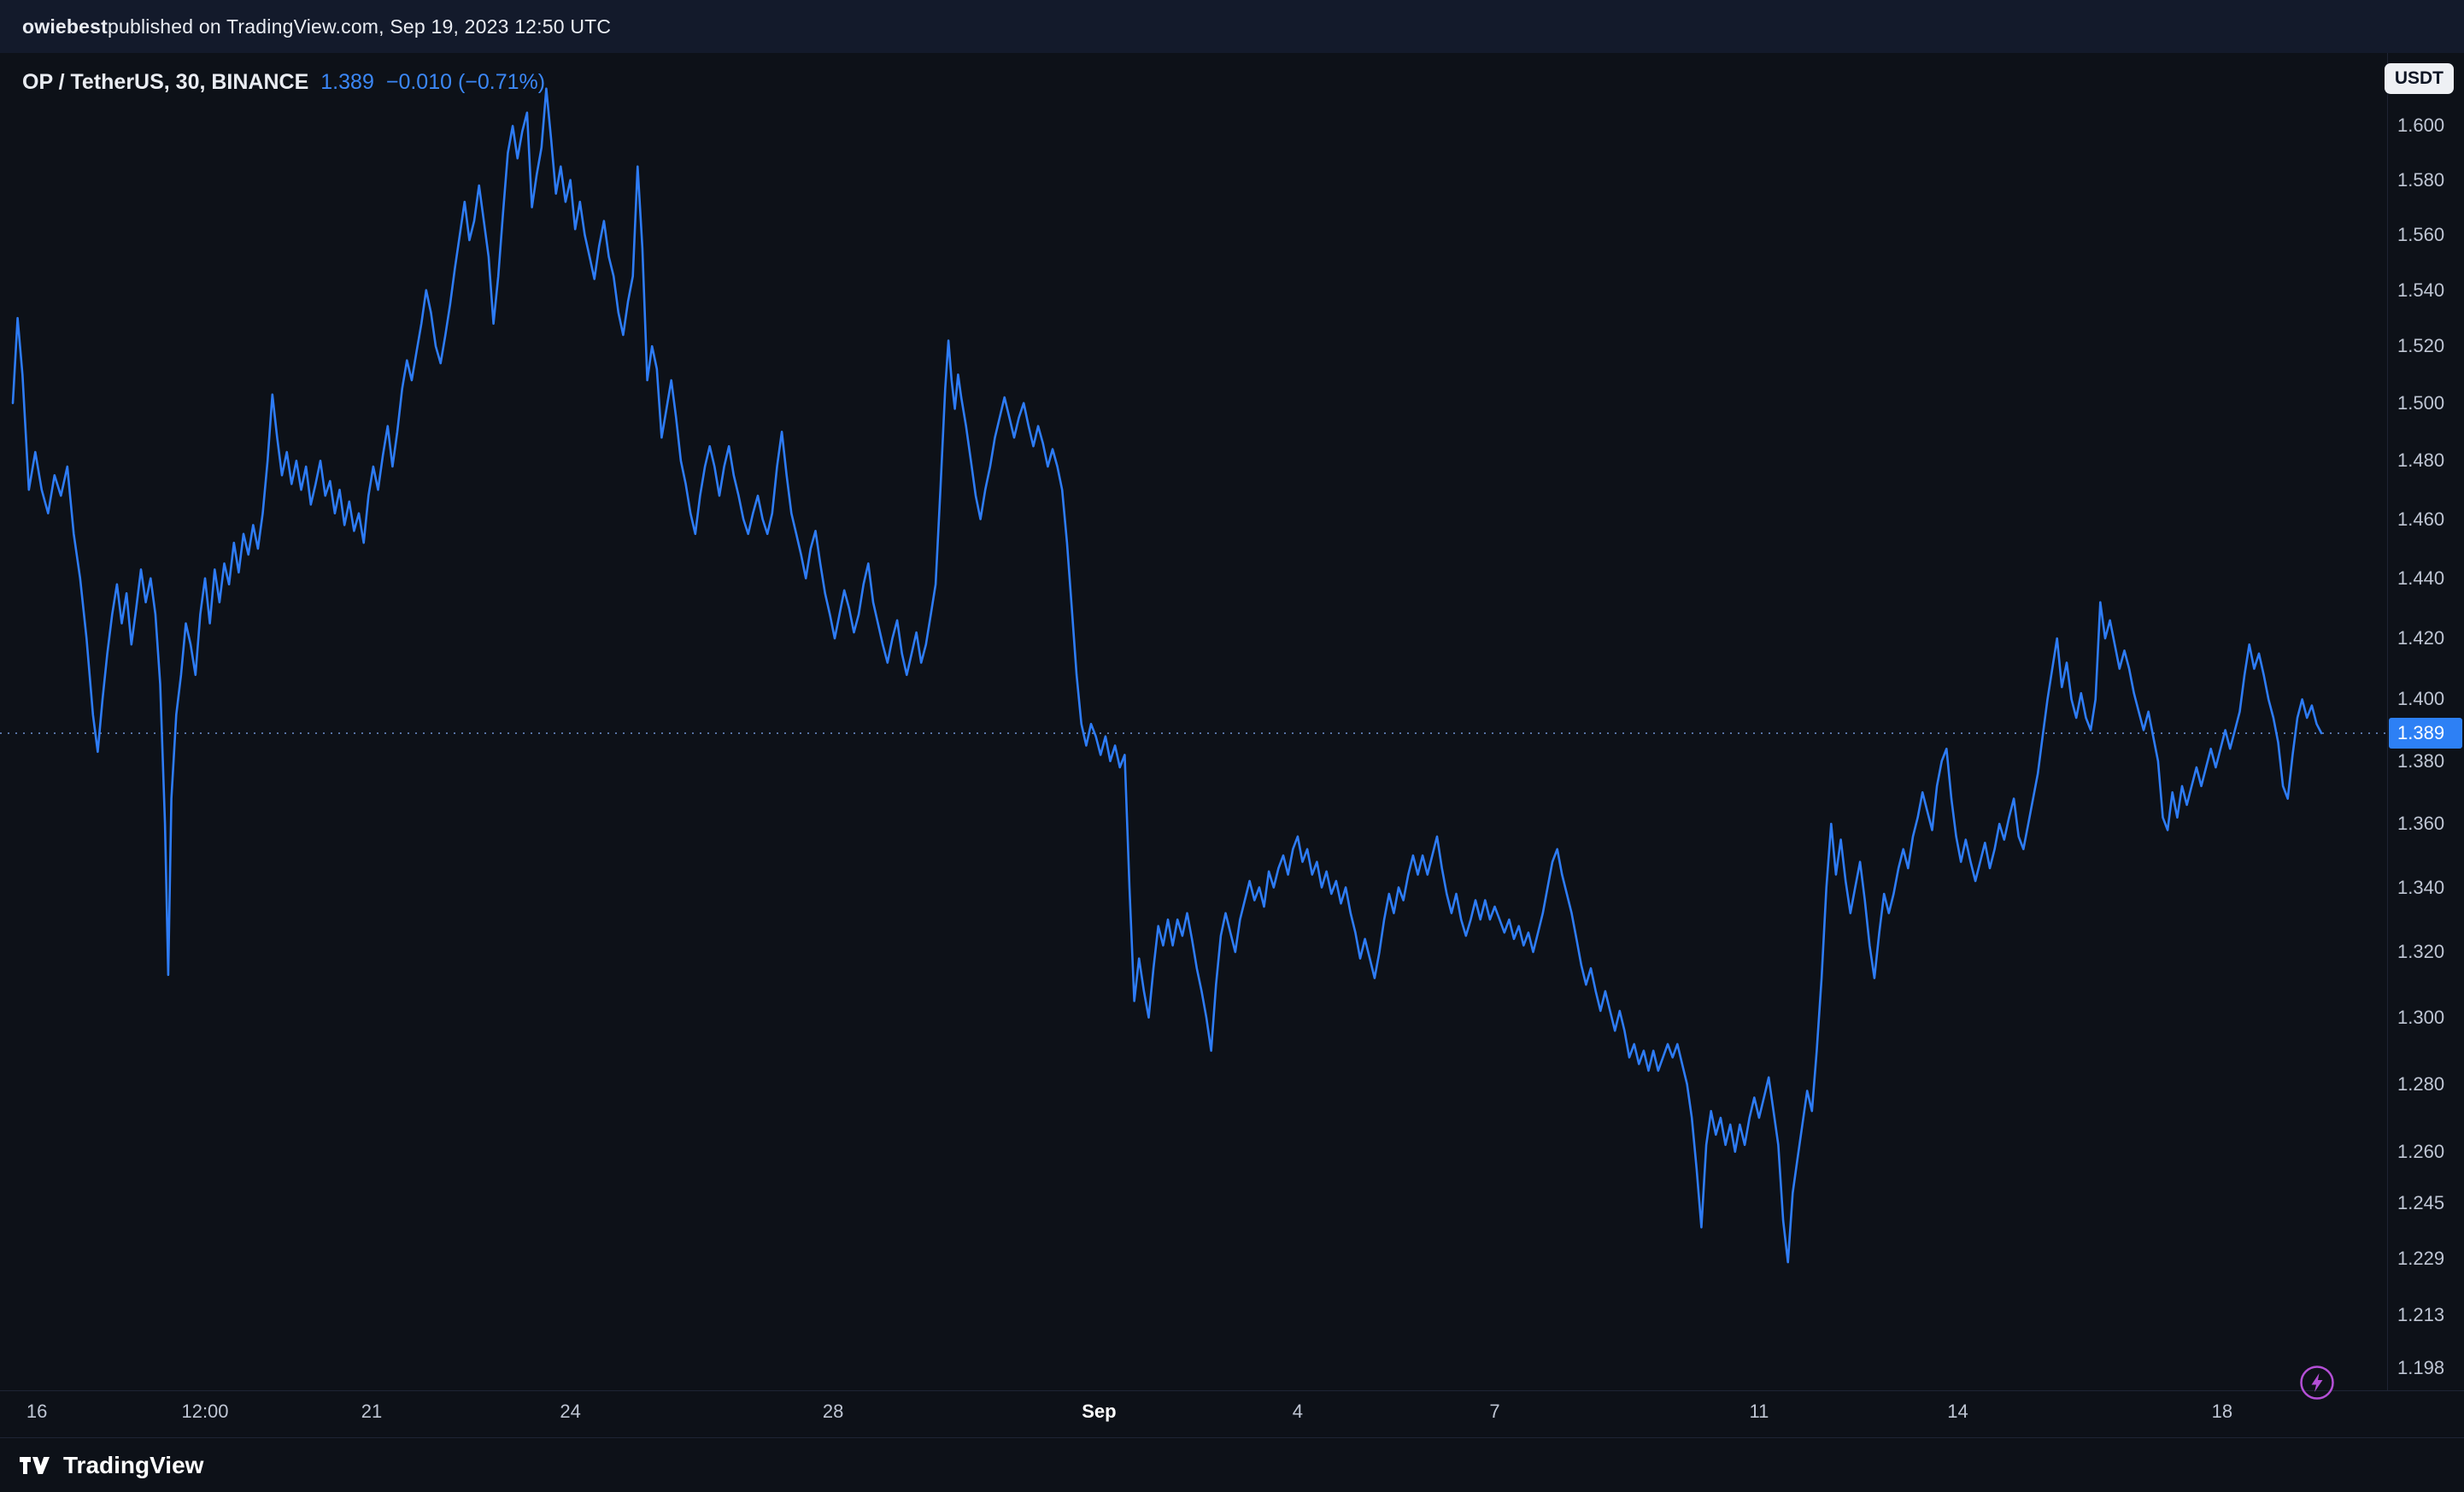  What do you see at coordinates (2421, 824) in the screenshot?
I see `price-tick-label: 1.360` at bounding box center [2421, 824].